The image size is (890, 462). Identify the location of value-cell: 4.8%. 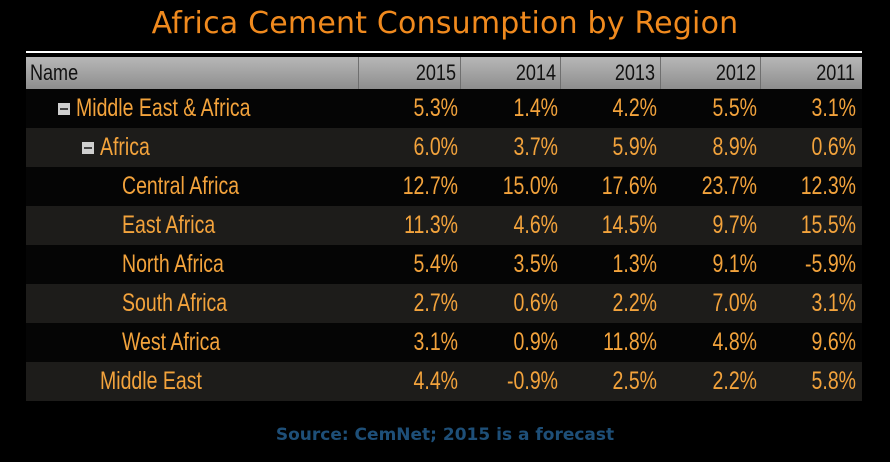
(734, 342).